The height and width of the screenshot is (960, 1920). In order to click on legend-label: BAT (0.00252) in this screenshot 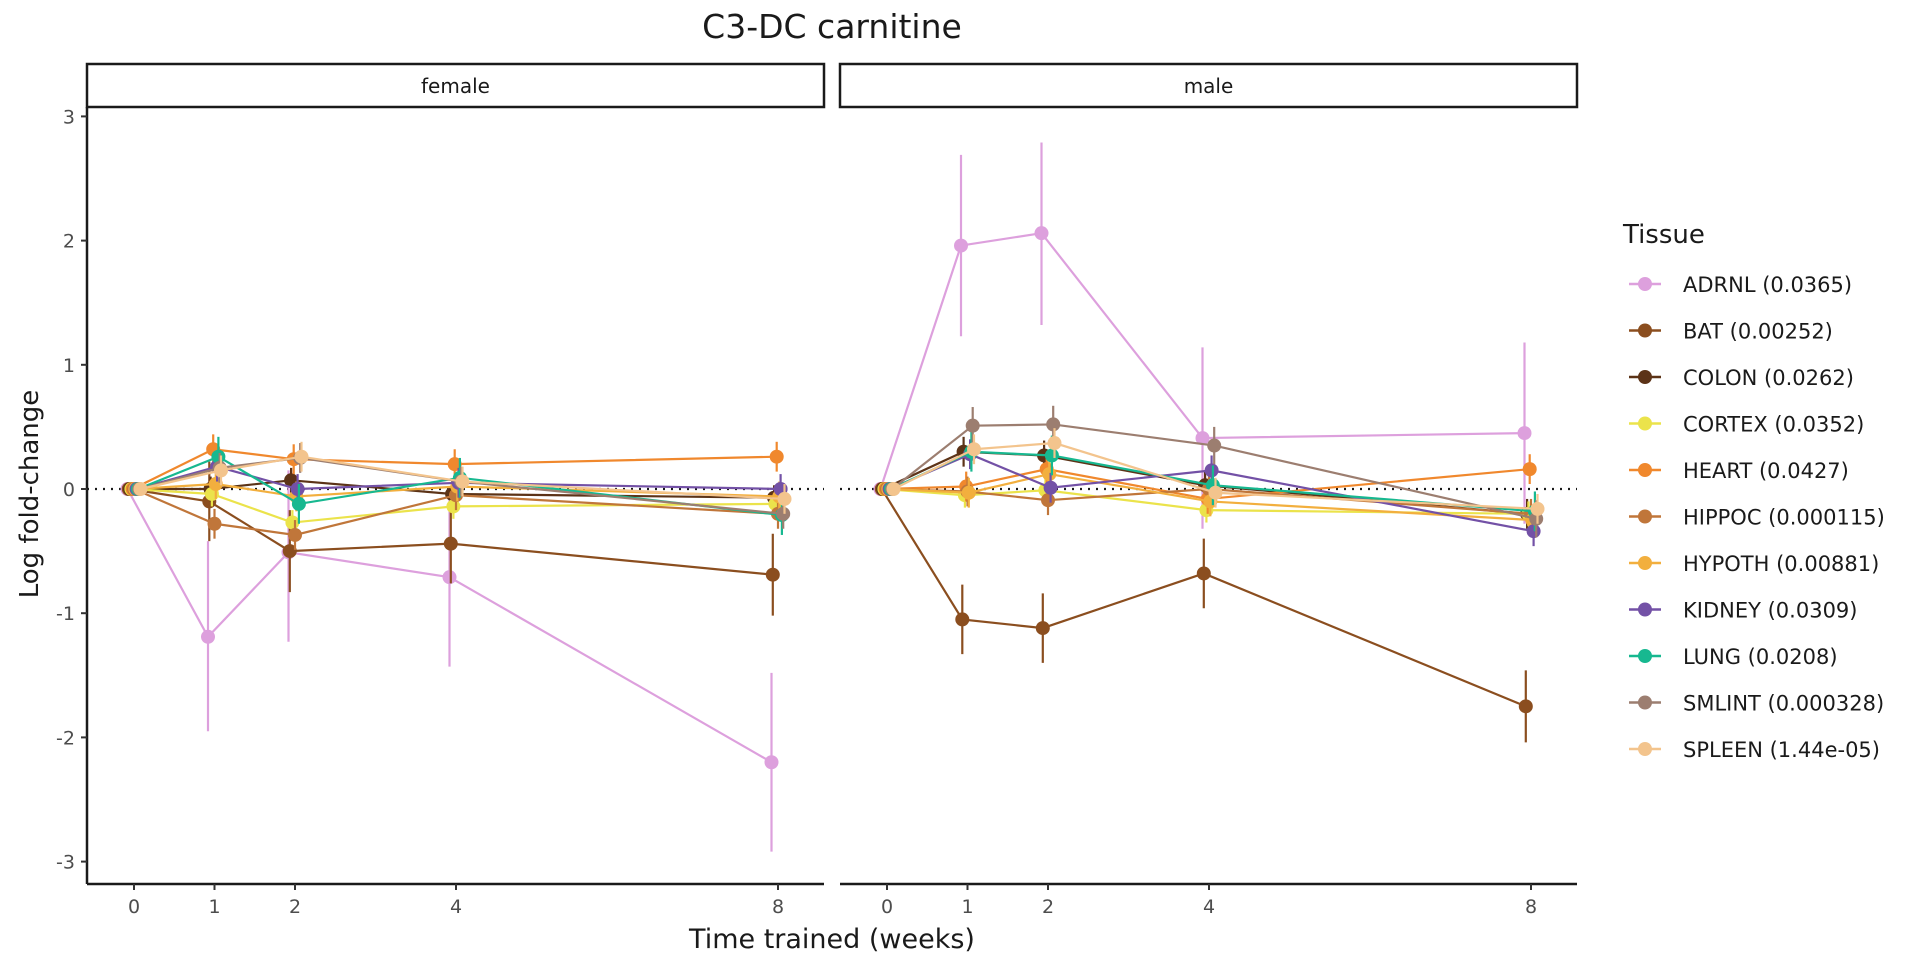, I will do `click(1758, 332)`.